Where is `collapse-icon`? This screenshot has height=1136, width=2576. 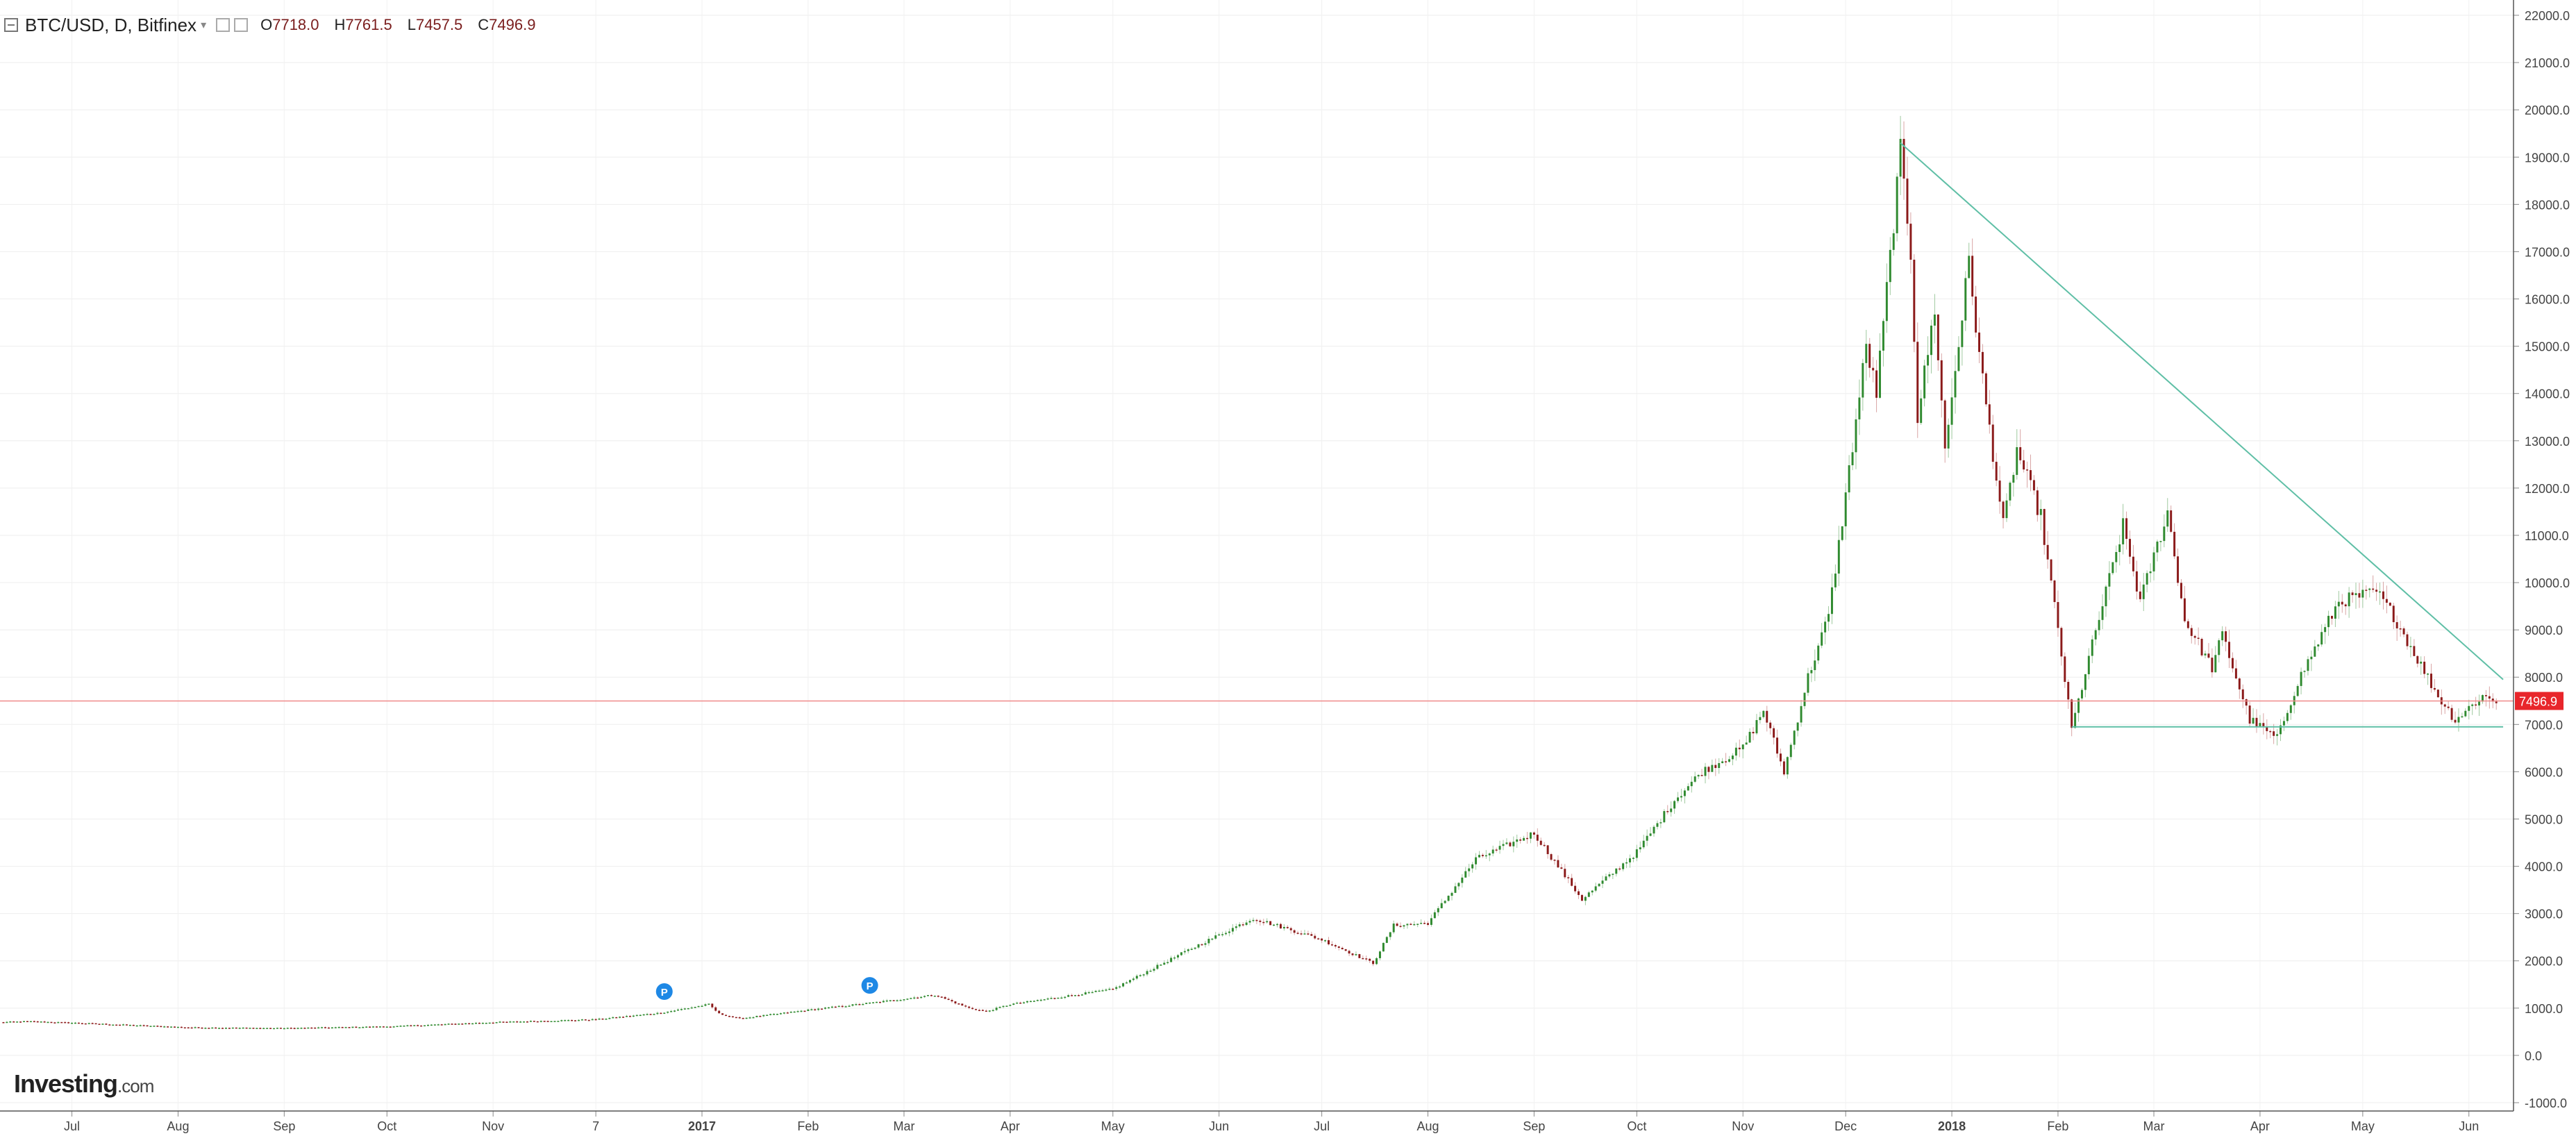
collapse-icon is located at coordinates (11, 25).